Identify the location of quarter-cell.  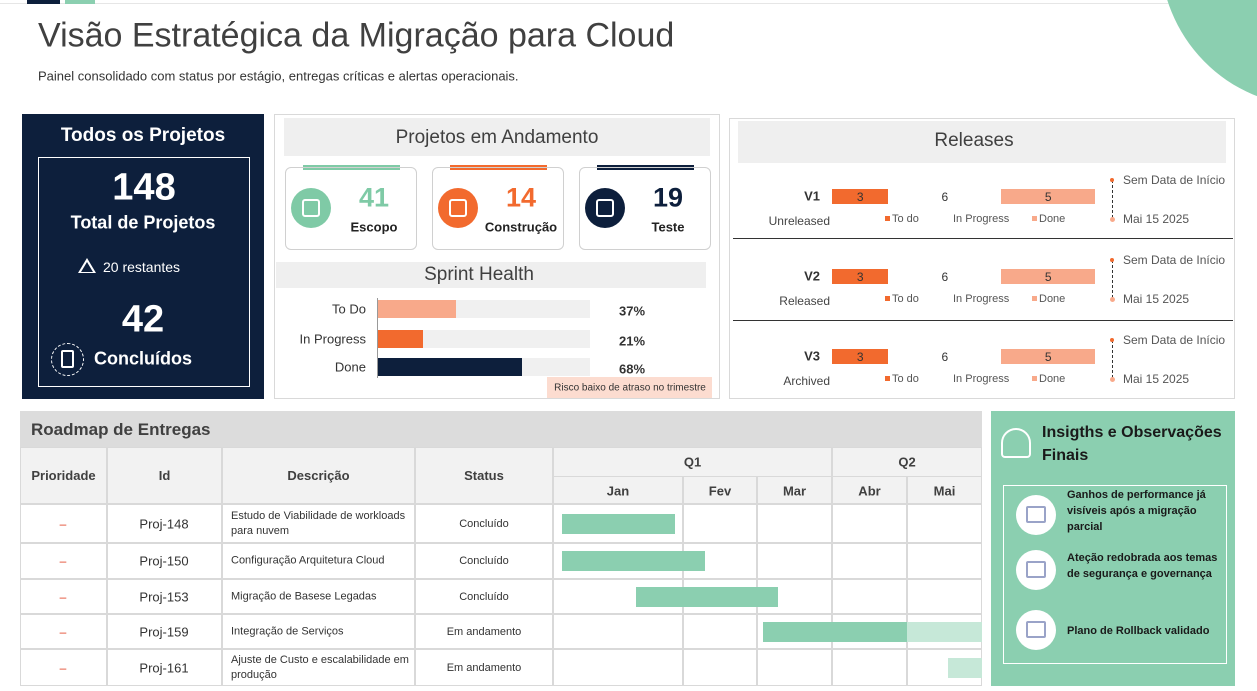
(907, 462).